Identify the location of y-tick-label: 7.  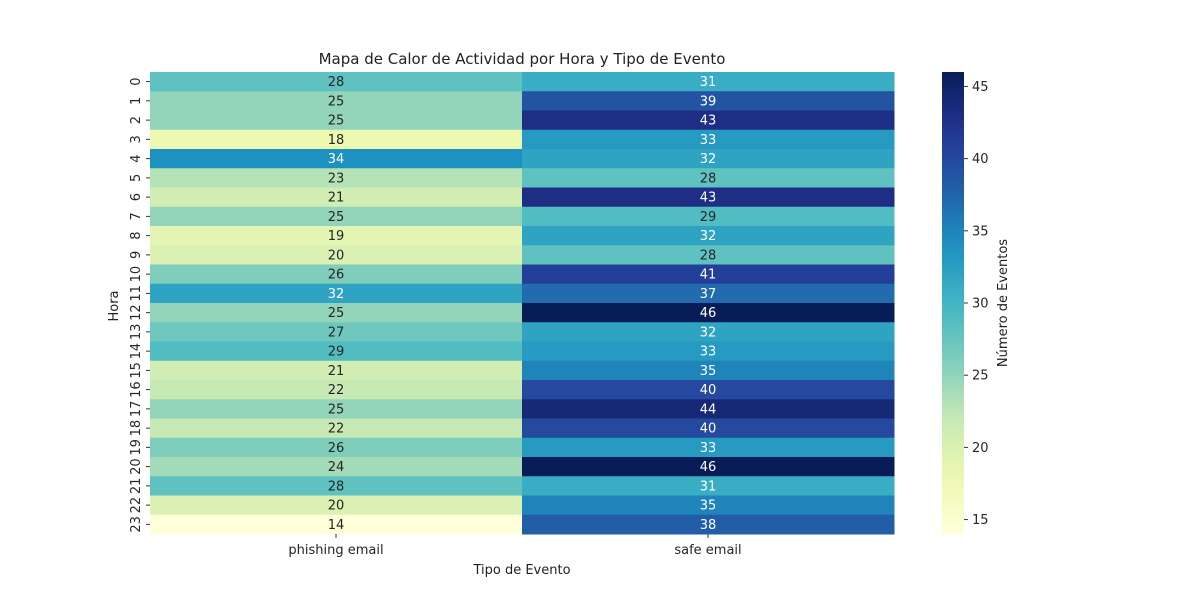
(136, 216).